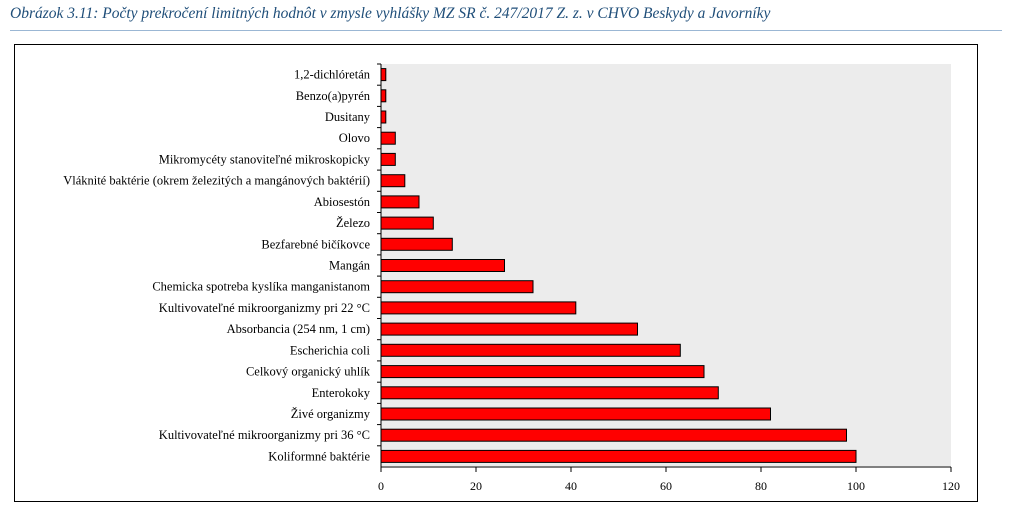 This screenshot has width=1012, height=520. What do you see at coordinates (856, 486) in the screenshot?
I see `x-tick-label: 100` at bounding box center [856, 486].